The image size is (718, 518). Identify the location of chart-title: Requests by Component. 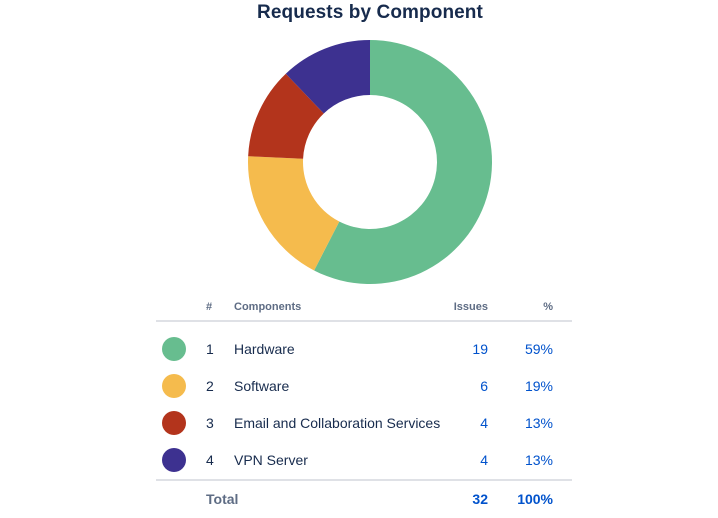
(370, 12).